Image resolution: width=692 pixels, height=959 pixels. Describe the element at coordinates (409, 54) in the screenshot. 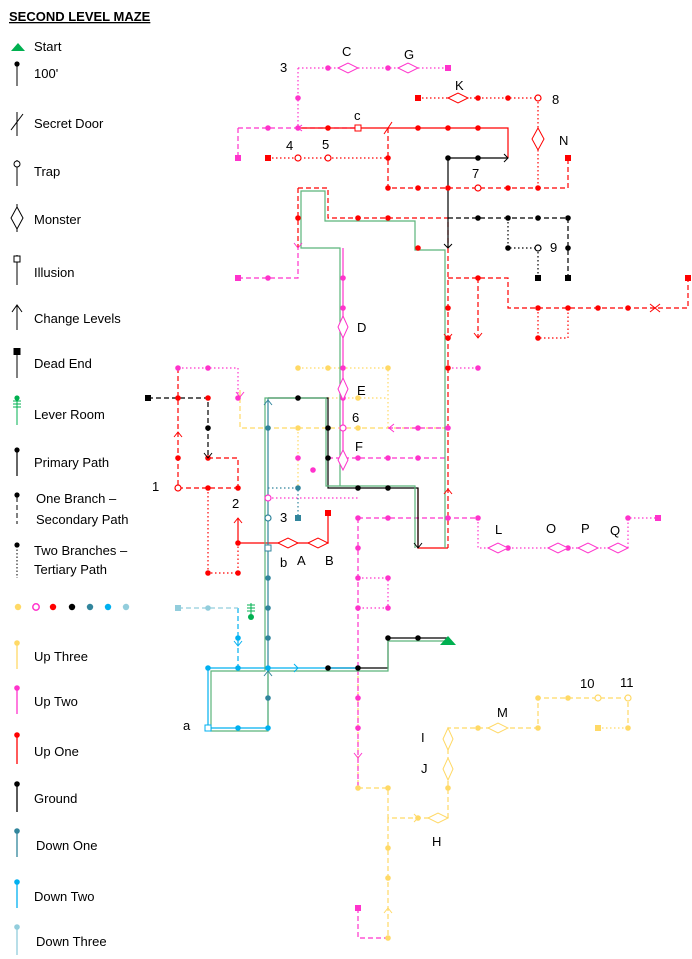

I see `label-G: G` at that location.